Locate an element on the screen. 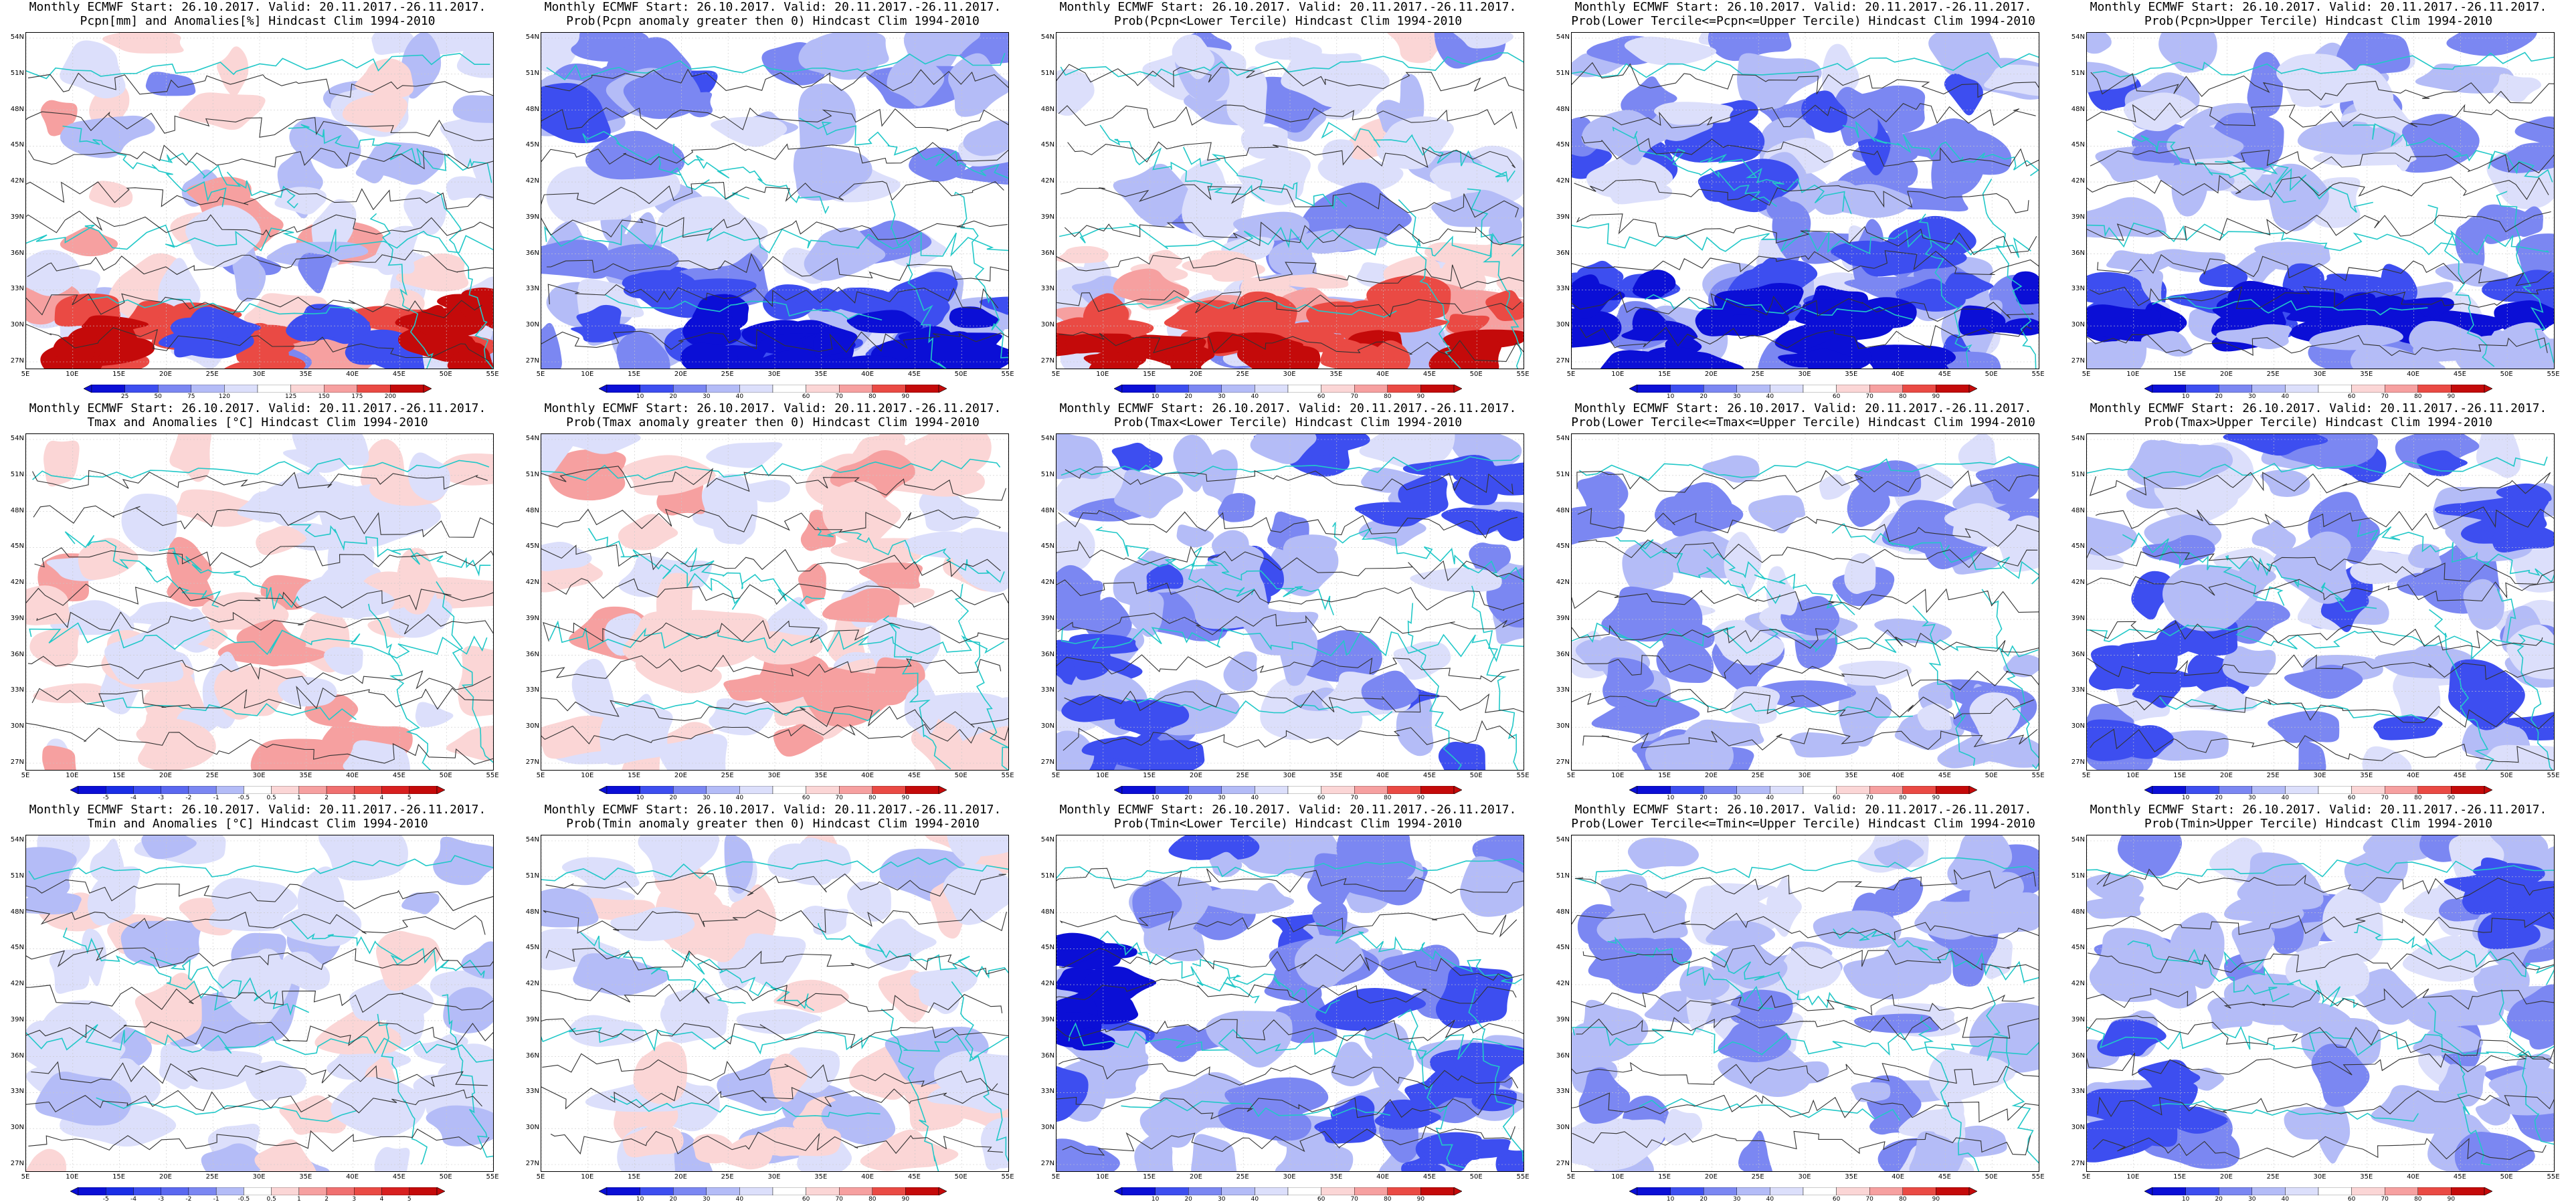 The height and width of the screenshot is (1204, 2576). colorbar-label: 40 is located at coordinates (1770, 396).